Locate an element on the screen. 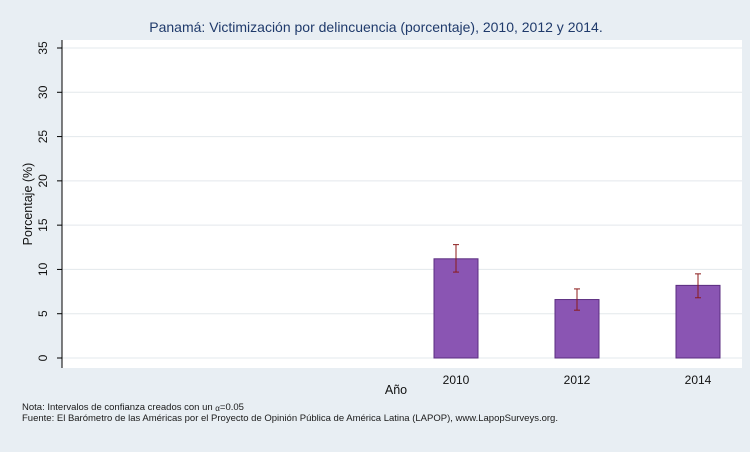 This screenshot has height=452, width=750. y-tick-label: 30 is located at coordinates (43, 92).